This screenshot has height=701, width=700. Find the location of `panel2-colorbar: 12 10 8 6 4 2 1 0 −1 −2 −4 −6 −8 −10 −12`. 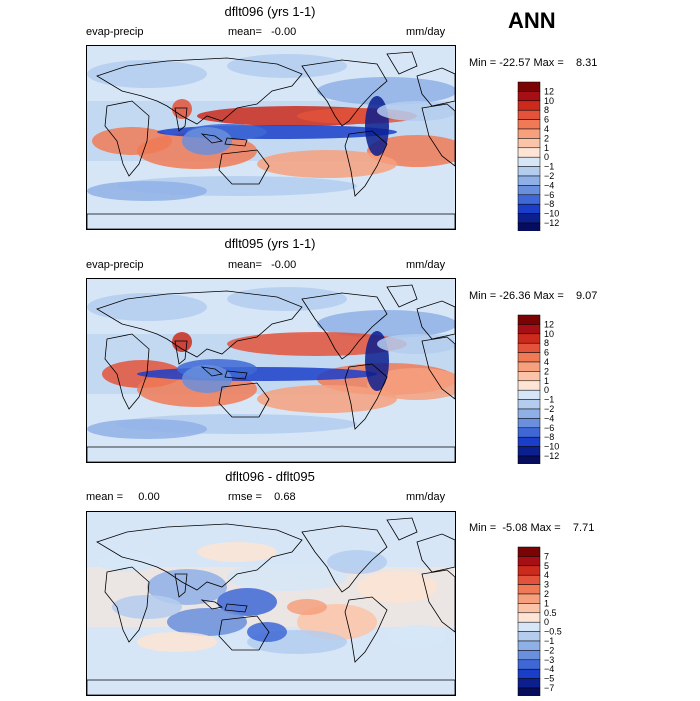

panel2-colorbar: 12 10 8 6 4 2 1 0 −1 −2 −4 −6 −8 −10 −12 is located at coordinates (547, 391).